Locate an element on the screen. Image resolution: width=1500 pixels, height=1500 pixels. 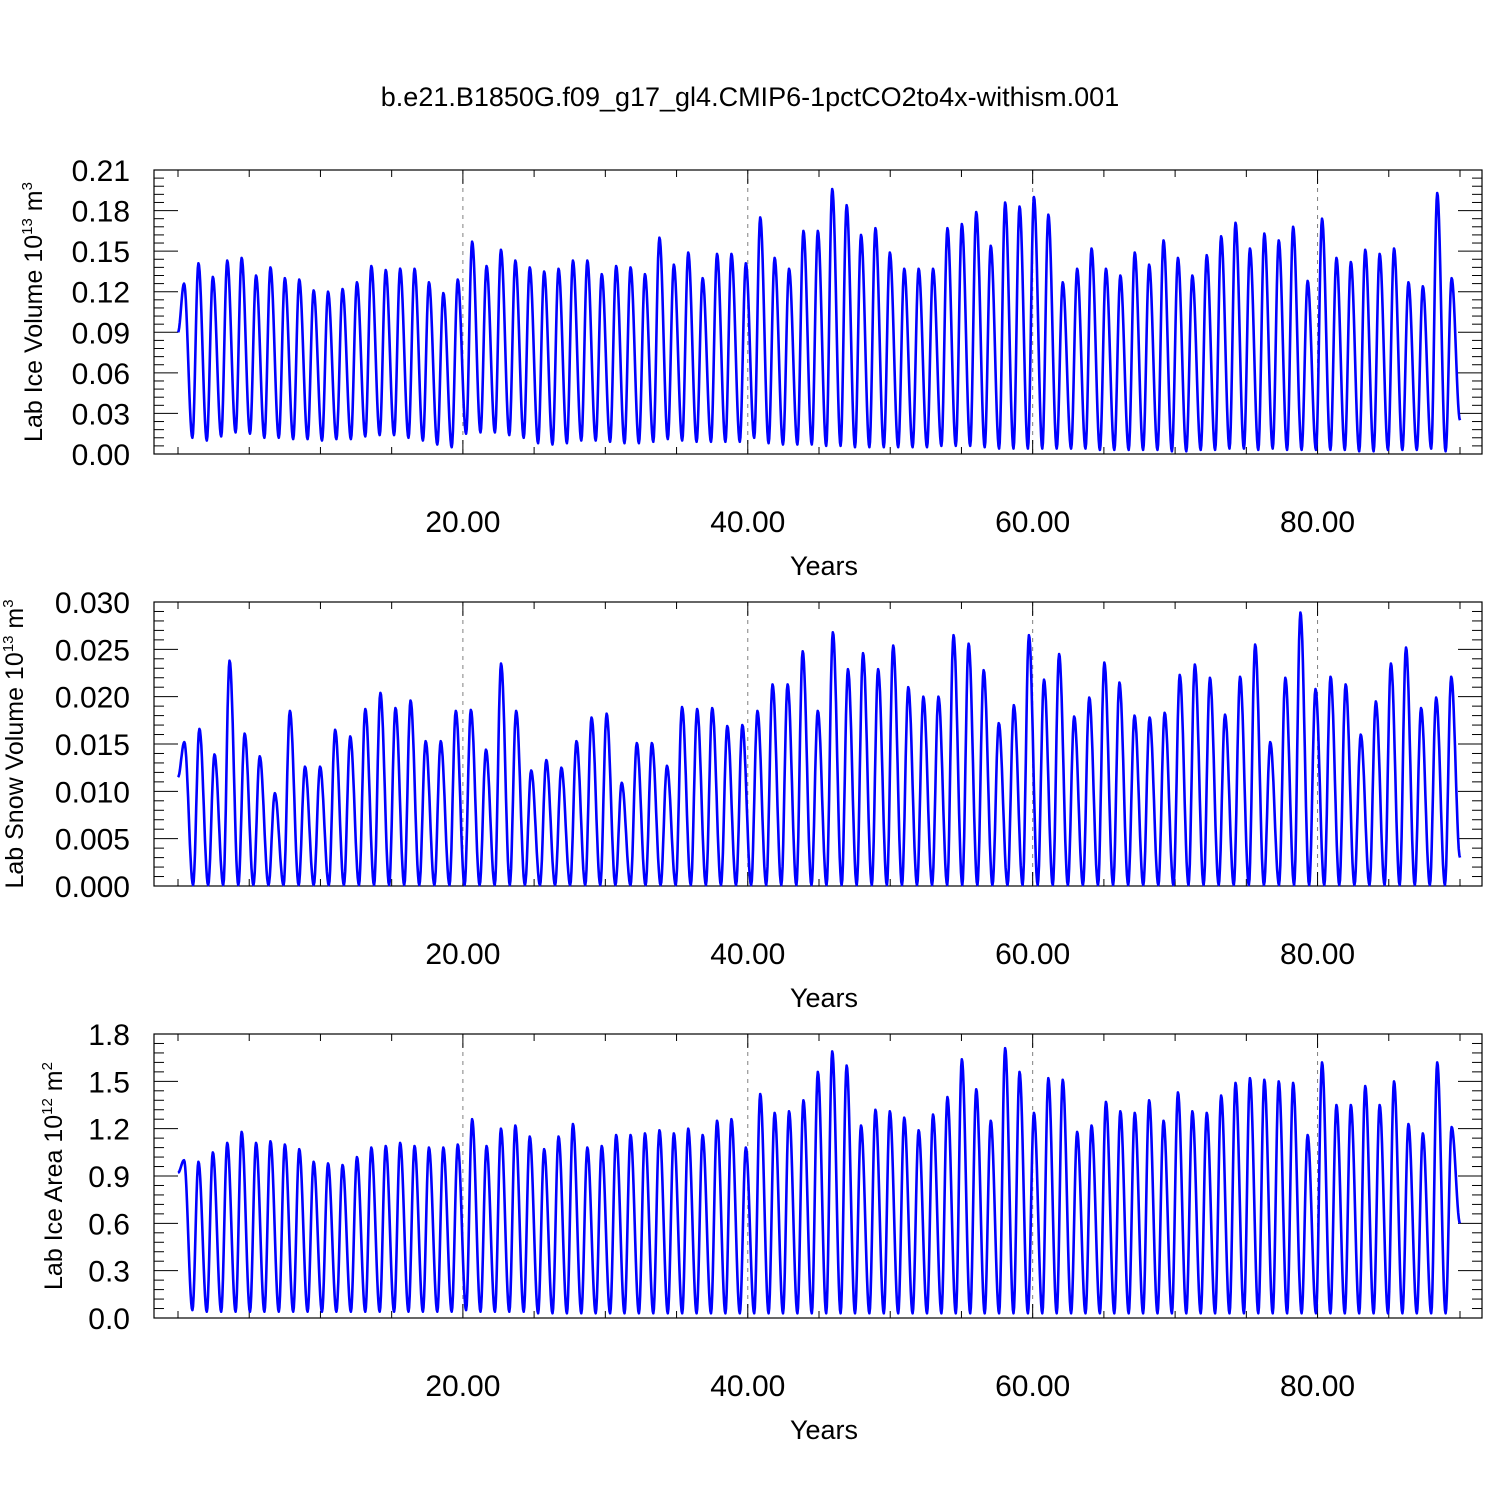
y-tick-label: 0.000 is located at coordinates (92, 887).